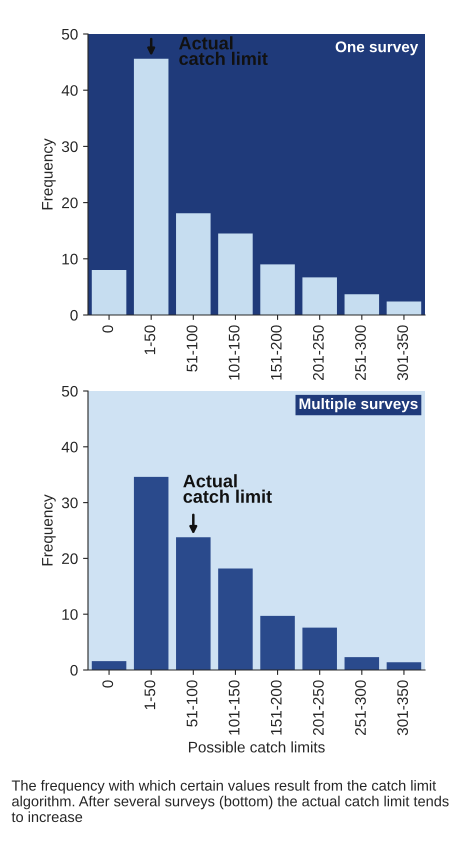 Image resolution: width=459 pixels, height=842 pixels. What do you see at coordinates (256, 747) in the screenshot?
I see `x-axis-title: Possible catch limits` at bounding box center [256, 747].